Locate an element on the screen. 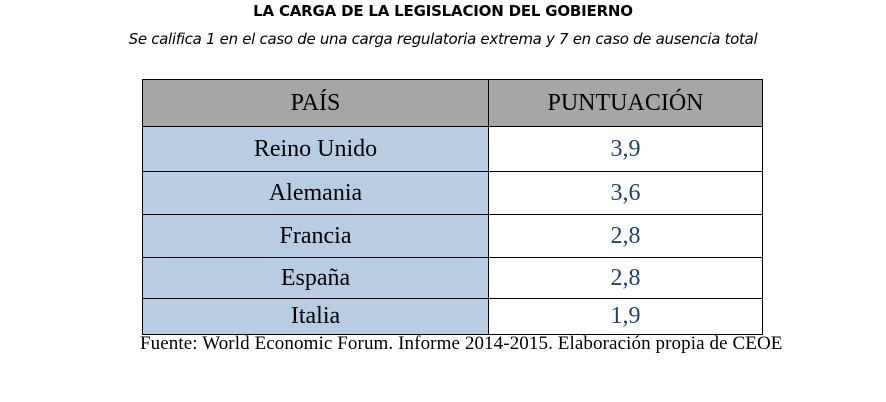 The height and width of the screenshot is (402, 886). table-row: España 2,8 is located at coordinates (452, 278).